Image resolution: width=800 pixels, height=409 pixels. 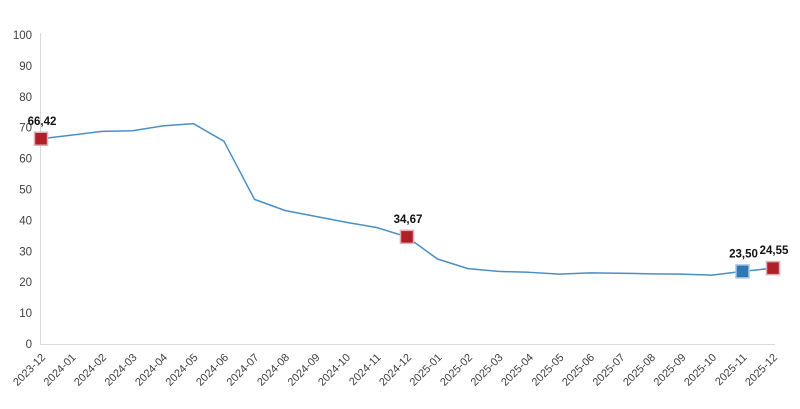 I want to click on x-axis-tick-label: 2024-12, so click(x=395, y=370).